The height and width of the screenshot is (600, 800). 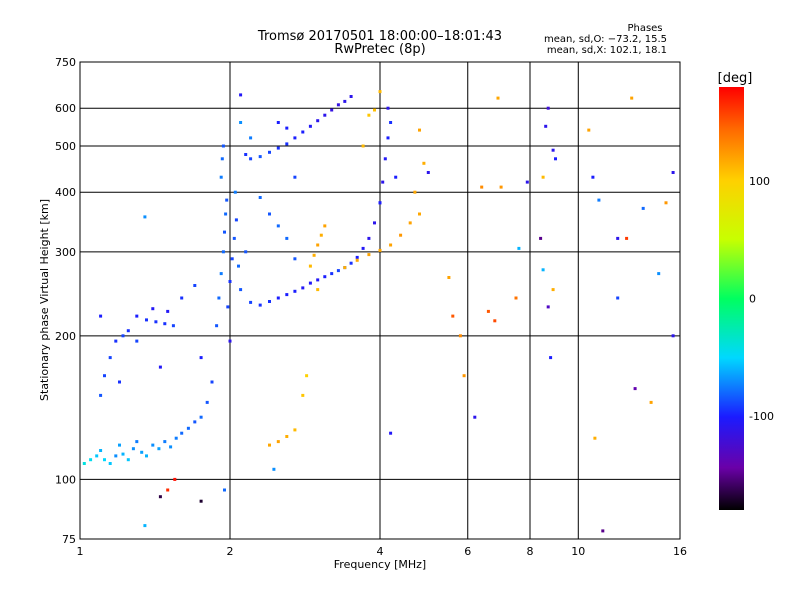 What do you see at coordinates (752, 299) in the screenshot?
I see `colorbar-tick-label: 0` at bounding box center [752, 299].